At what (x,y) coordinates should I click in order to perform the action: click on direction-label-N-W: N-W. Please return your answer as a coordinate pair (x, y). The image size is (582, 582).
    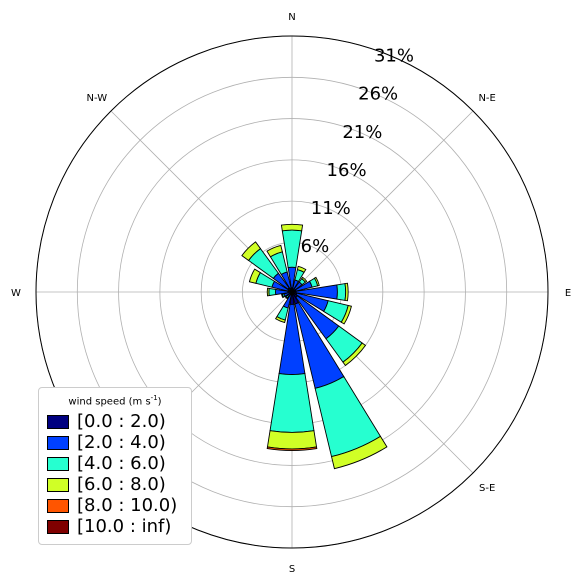
    Looking at the image, I should click on (97, 98).